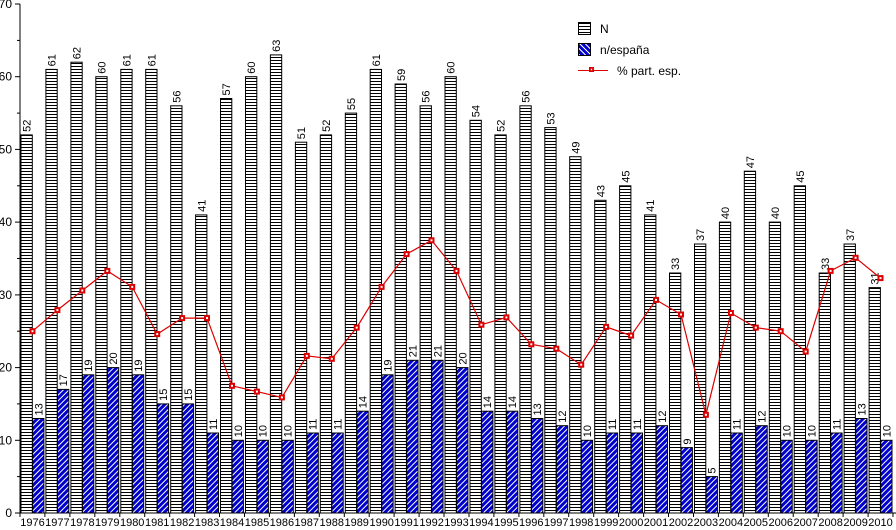  What do you see at coordinates (880, 523) in the screenshot?
I see `x-axis-label-2010: 2010` at bounding box center [880, 523].